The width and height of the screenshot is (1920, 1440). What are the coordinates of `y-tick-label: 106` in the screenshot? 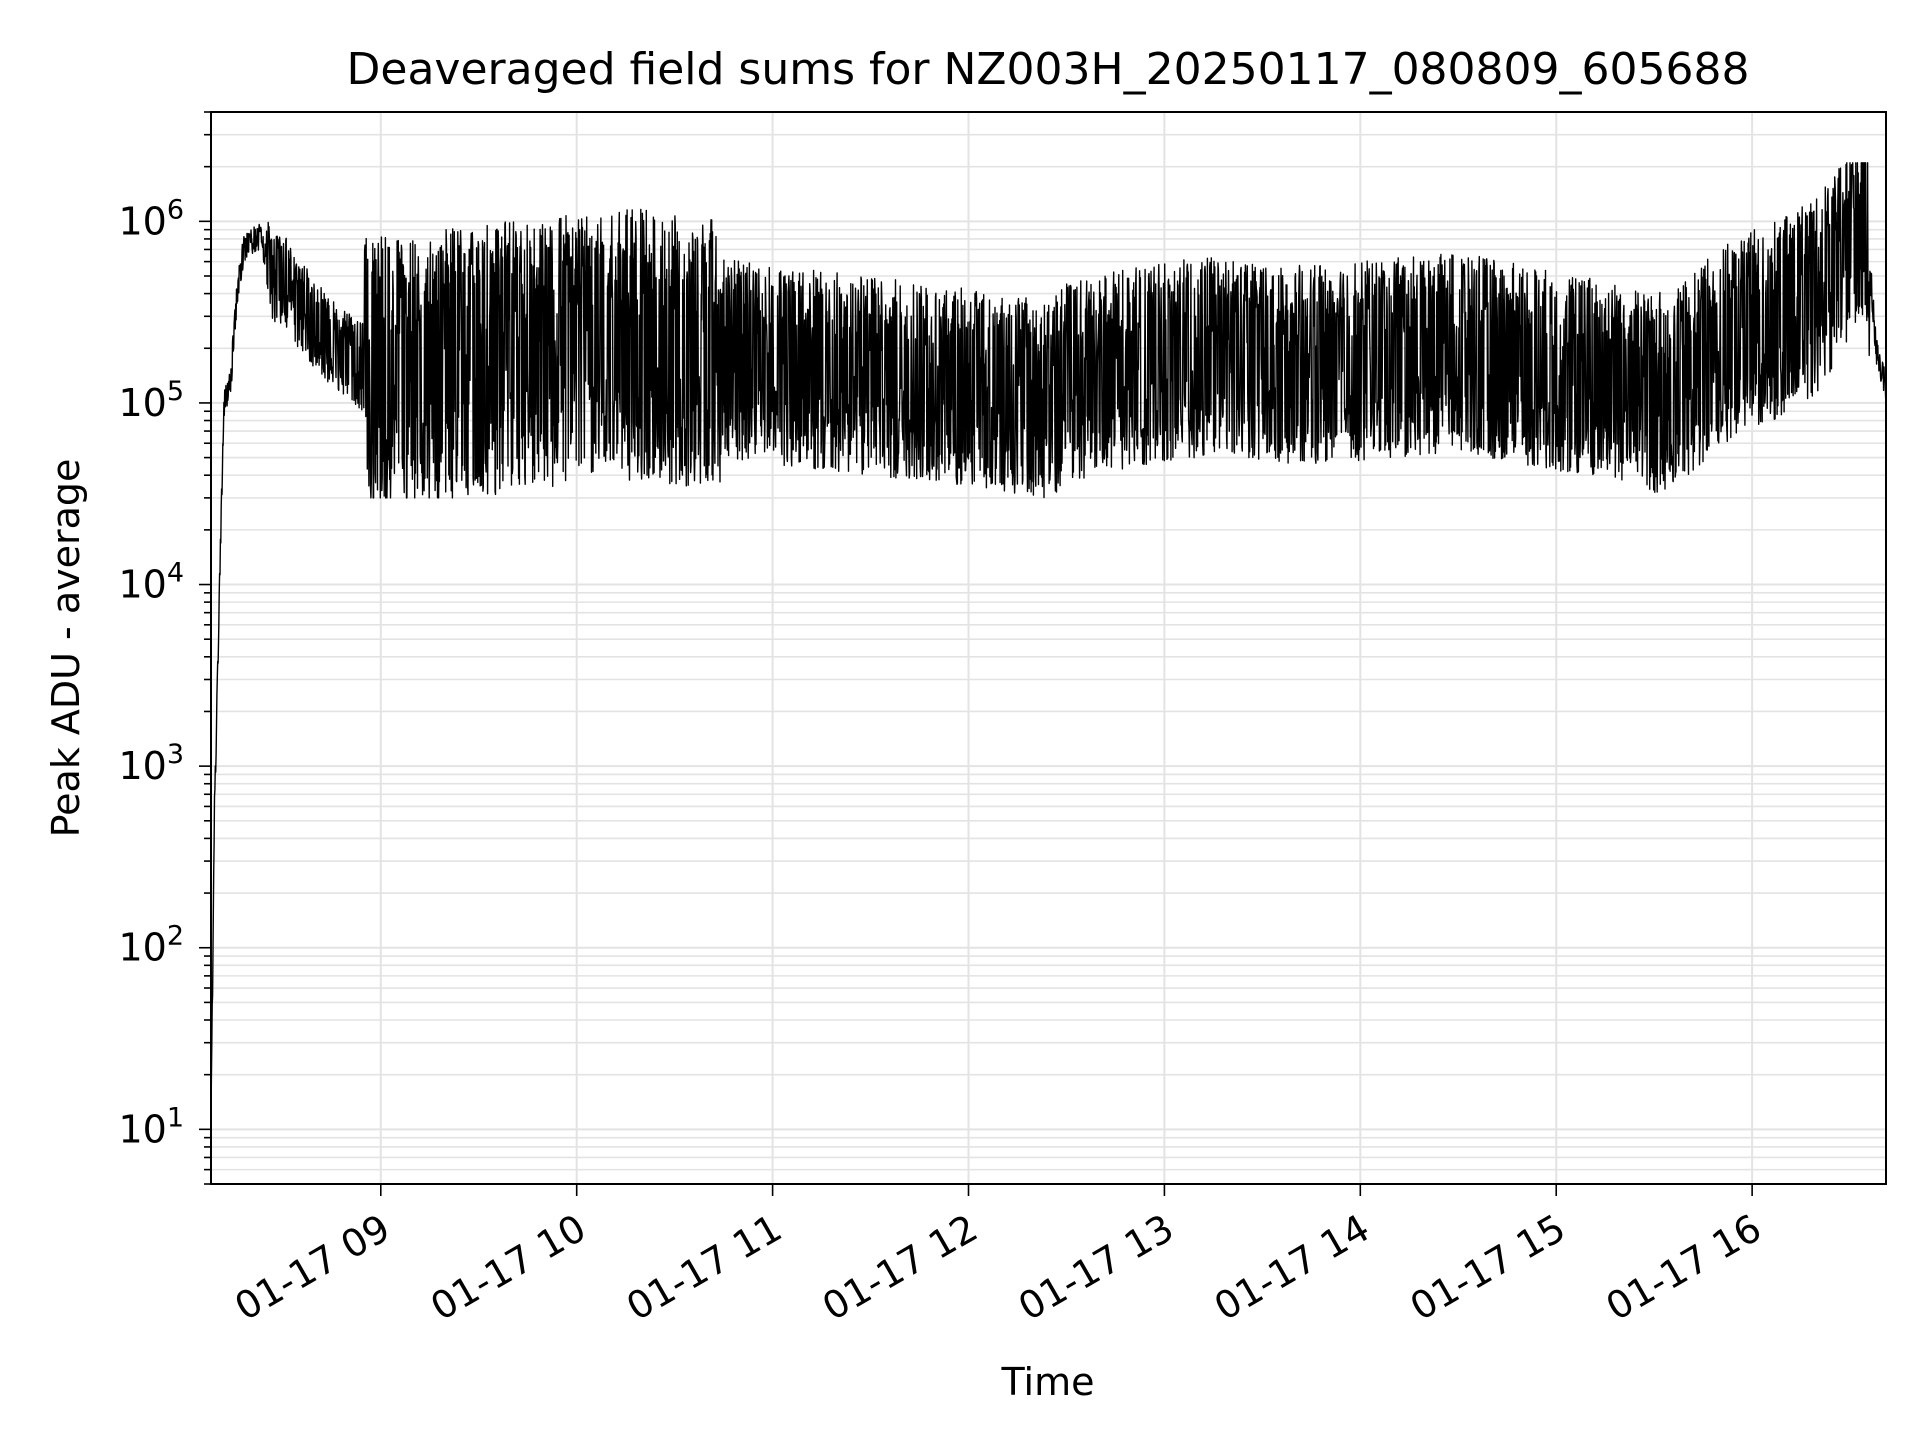 It's located at (151, 218).